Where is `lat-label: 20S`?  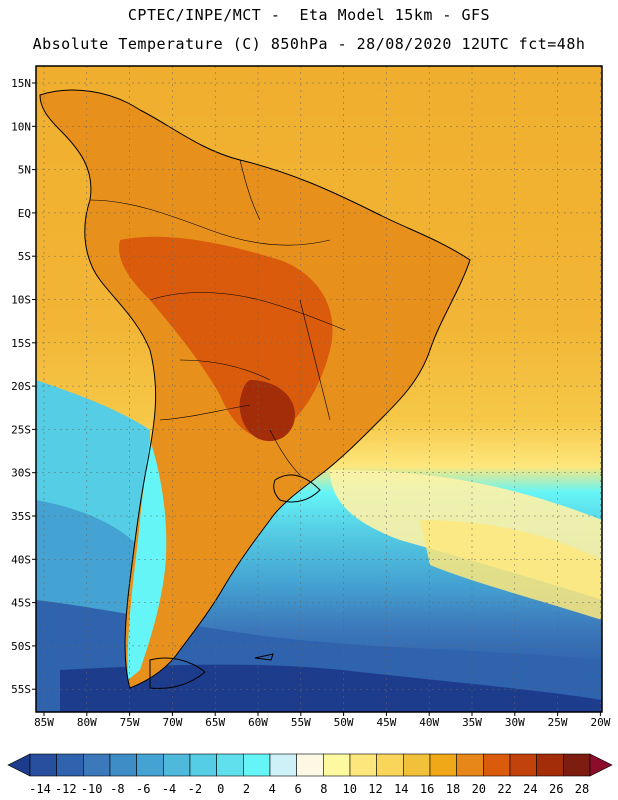 lat-label: 20S is located at coordinates (21, 386).